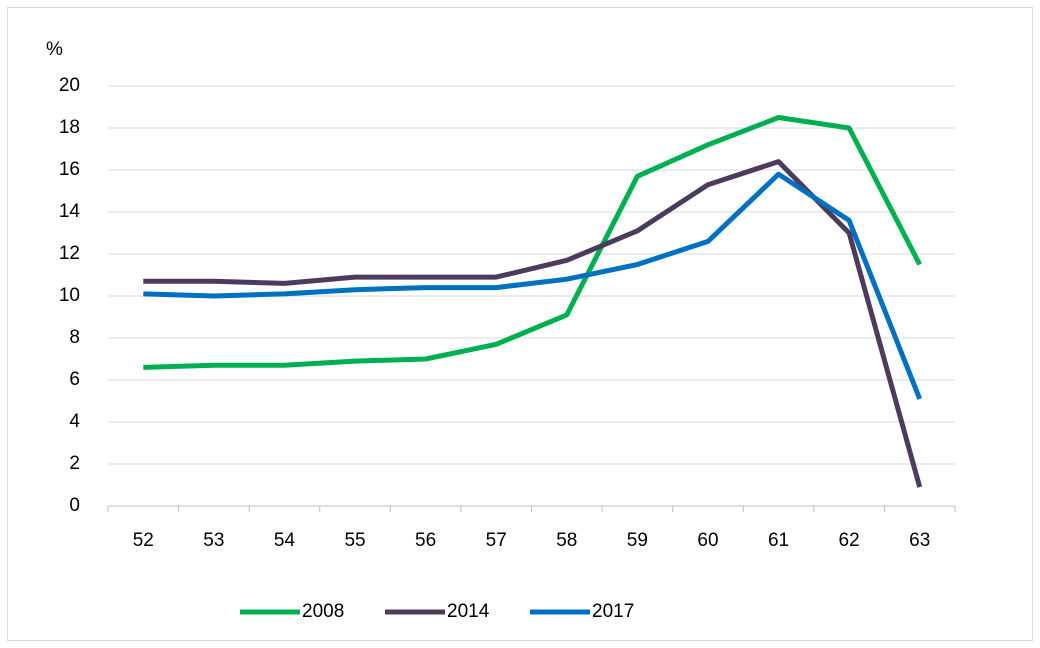  What do you see at coordinates (74, 337) in the screenshot?
I see `y-tick-label: 8` at bounding box center [74, 337].